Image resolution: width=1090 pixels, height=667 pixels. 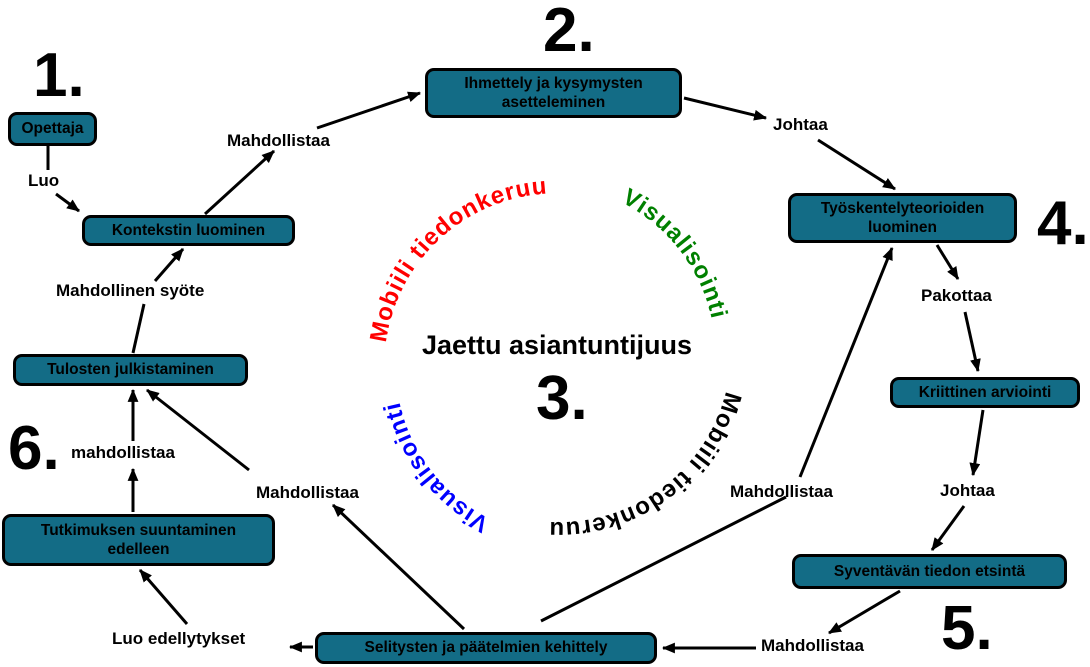 What do you see at coordinates (67, 202) in the screenshot?
I see `edge-luo-kontekstin` at bounding box center [67, 202].